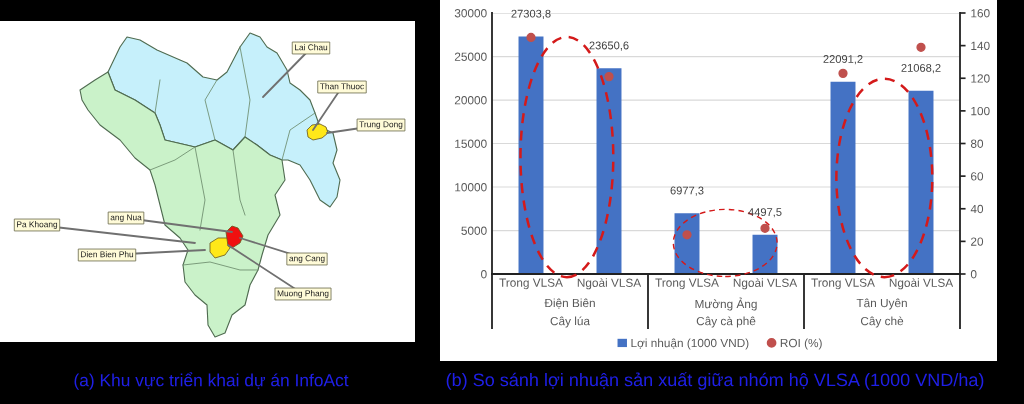 Image resolution: width=1024 pixels, height=404 pixels. Describe the element at coordinates (690, 344) in the screenshot. I see `legend-label: Lợi nhuận (1000 VND)` at that location.